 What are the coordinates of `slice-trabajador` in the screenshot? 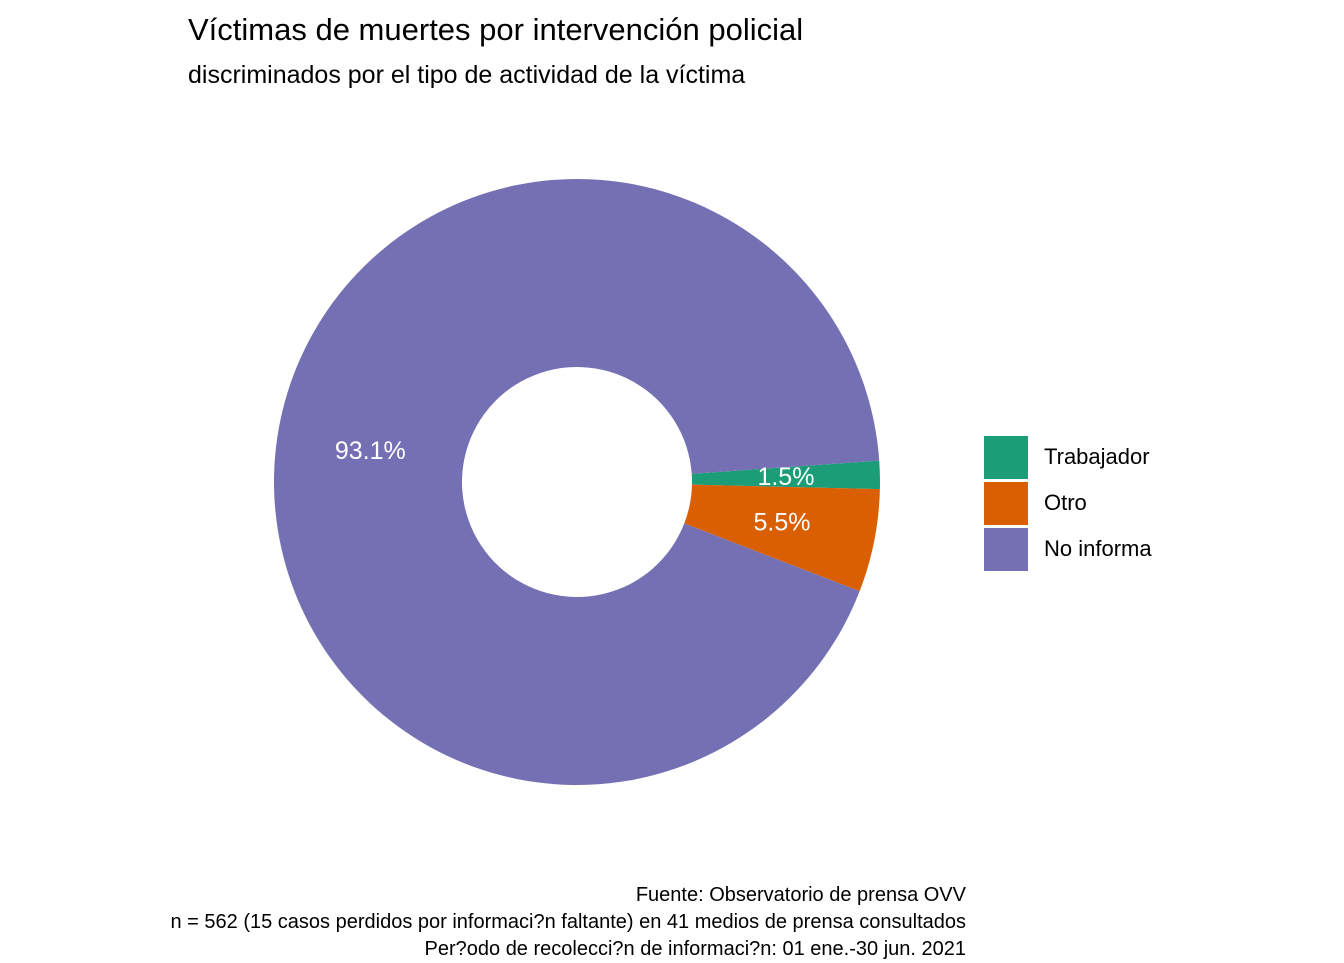 It's located at (785, 475).